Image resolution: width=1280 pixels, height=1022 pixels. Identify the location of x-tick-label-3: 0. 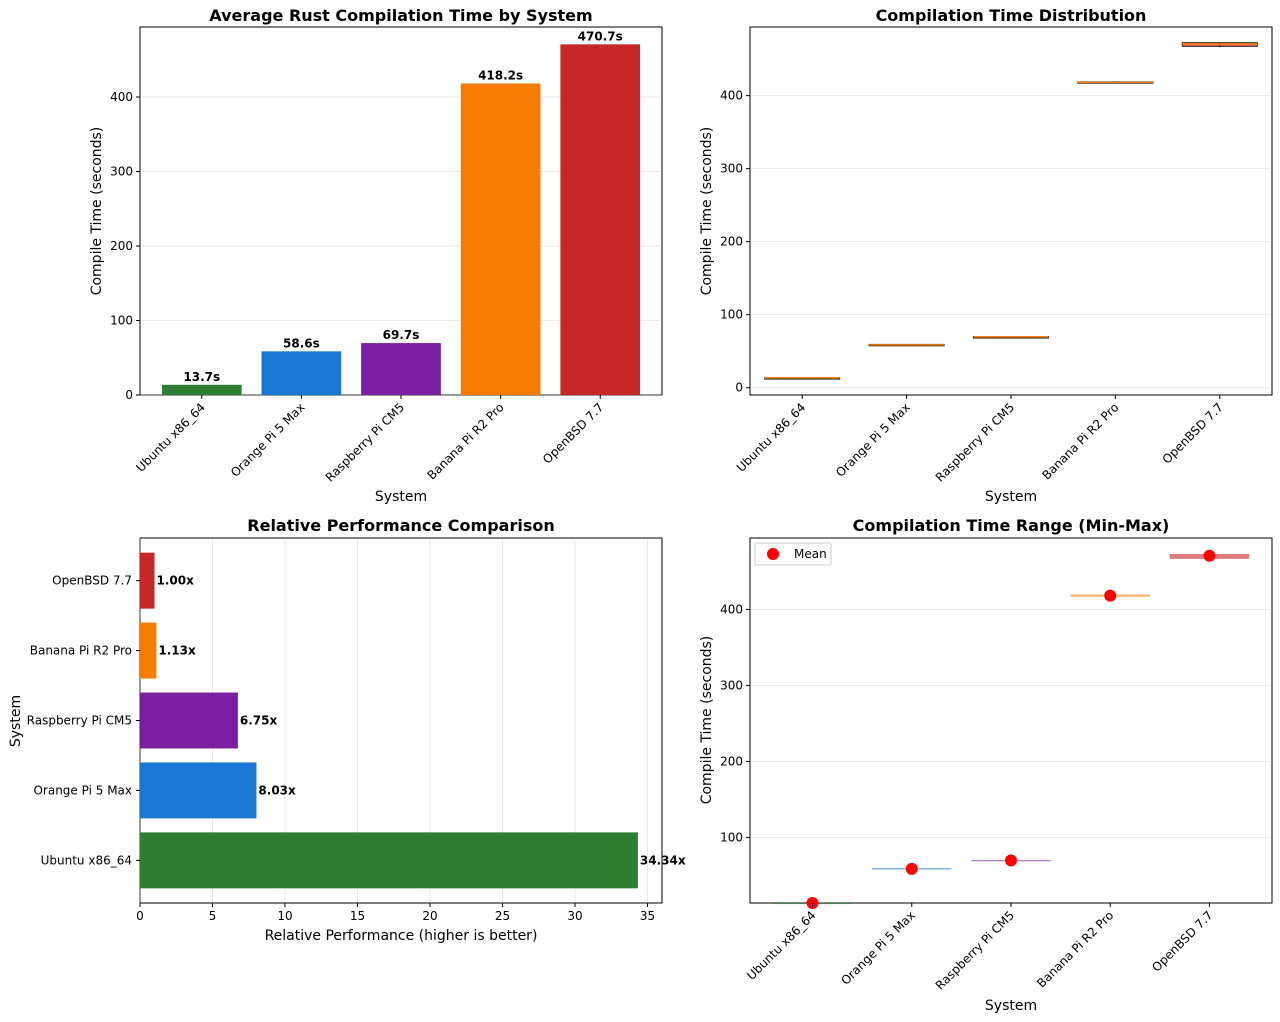
(140, 916).